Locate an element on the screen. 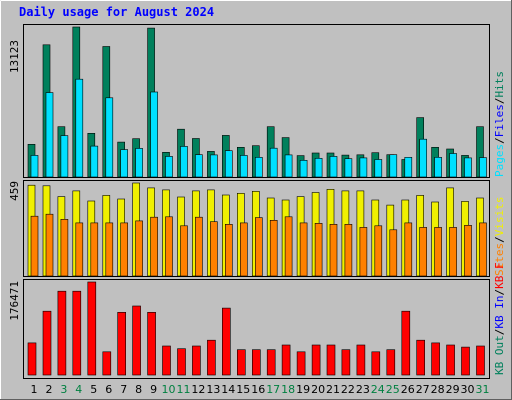  x-tick-day-19: 19 is located at coordinates (303, 389).